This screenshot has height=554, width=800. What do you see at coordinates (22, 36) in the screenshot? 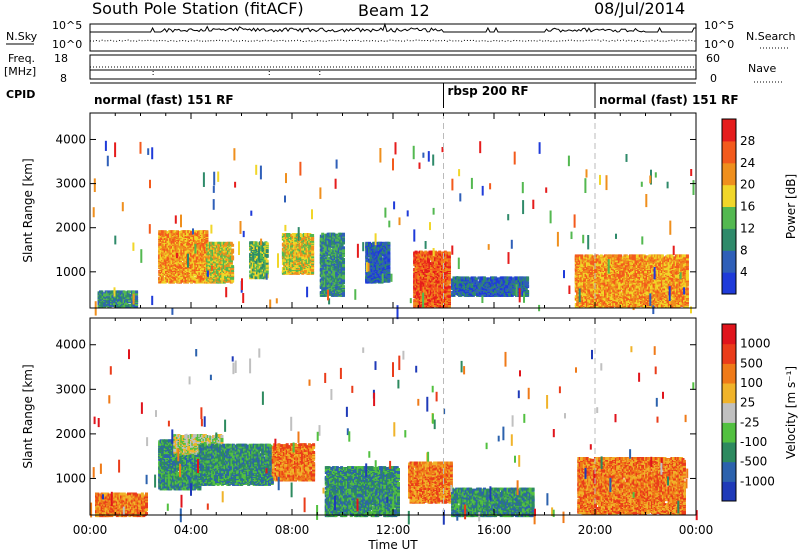
I see `nsky-label: N.Sky` at bounding box center [22, 36].